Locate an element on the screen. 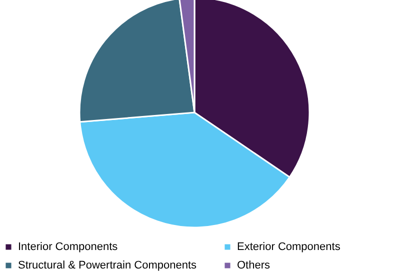  legend-label: Others is located at coordinates (254, 266).